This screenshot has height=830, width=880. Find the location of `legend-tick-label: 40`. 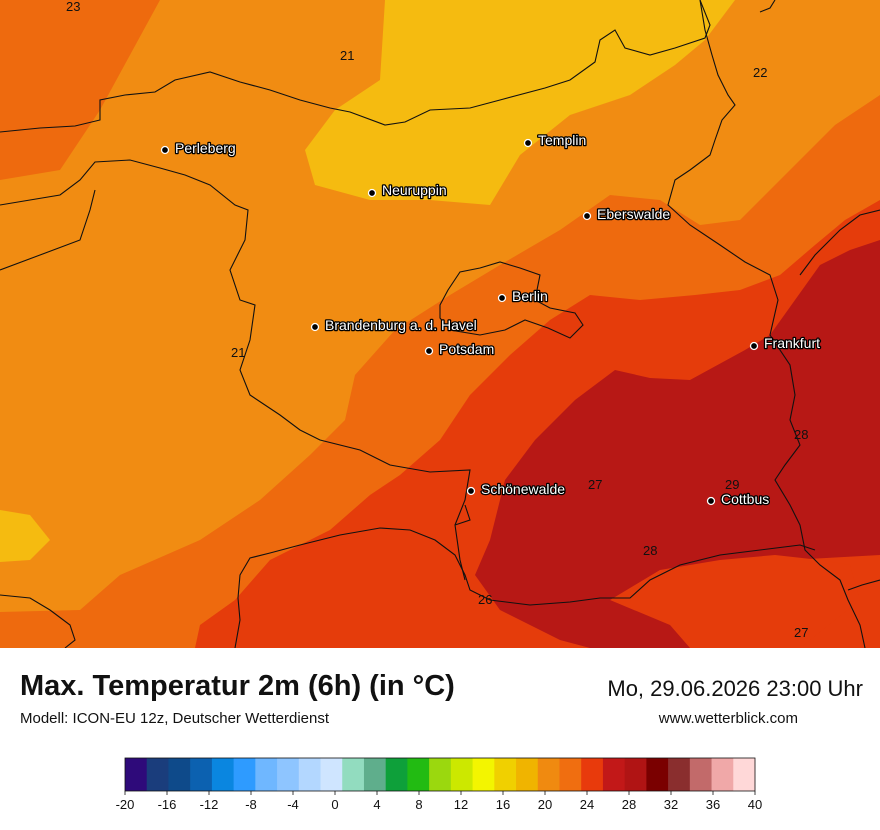

legend-tick-label: 40 is located at coordinates (755, 804).